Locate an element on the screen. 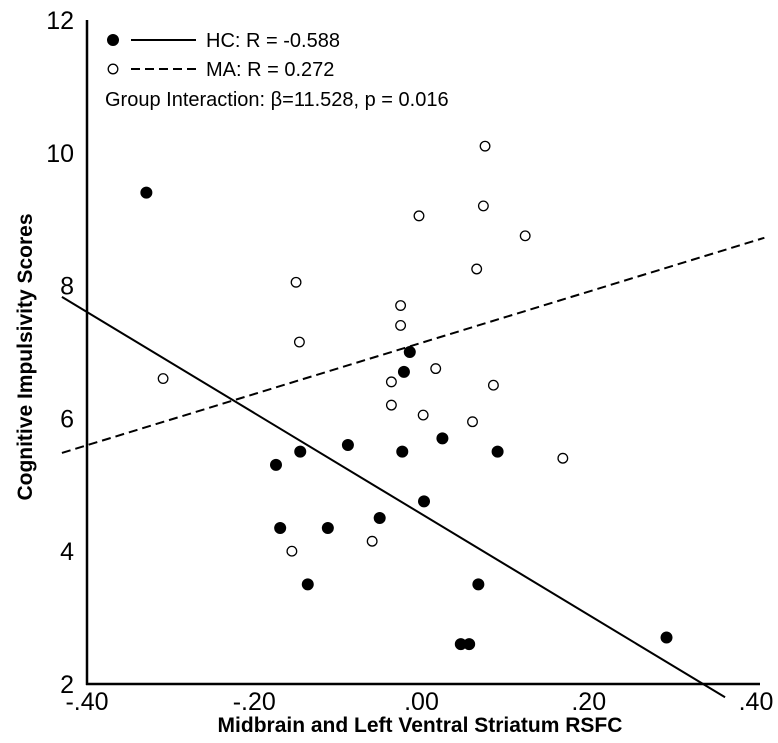 The height and width of the screenshot is (743, 778). y-tick-label: 6 is located at coordinates (67, 419).